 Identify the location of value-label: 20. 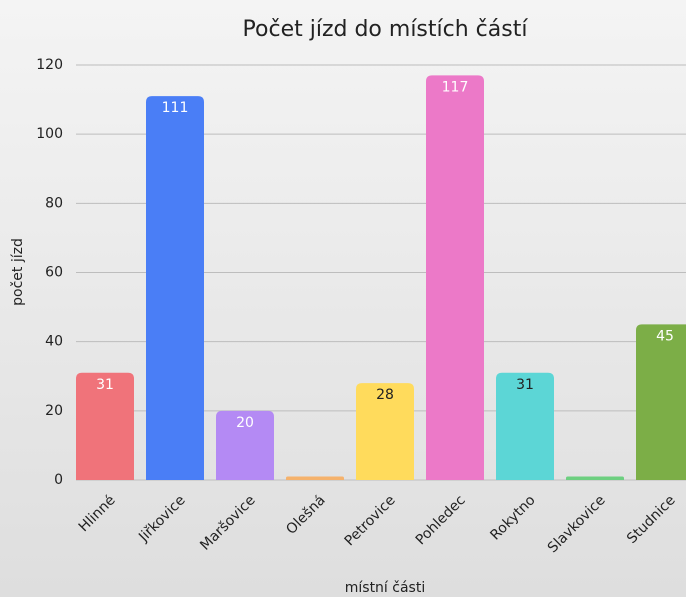
(245, 423).